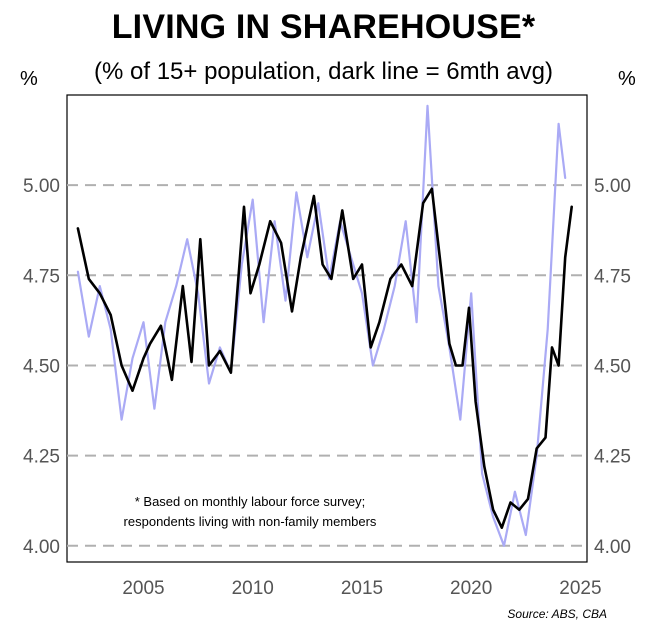 This screenshot has width=647, height=629. I want to click on x-tick-label: 2015, so click(362, 588).